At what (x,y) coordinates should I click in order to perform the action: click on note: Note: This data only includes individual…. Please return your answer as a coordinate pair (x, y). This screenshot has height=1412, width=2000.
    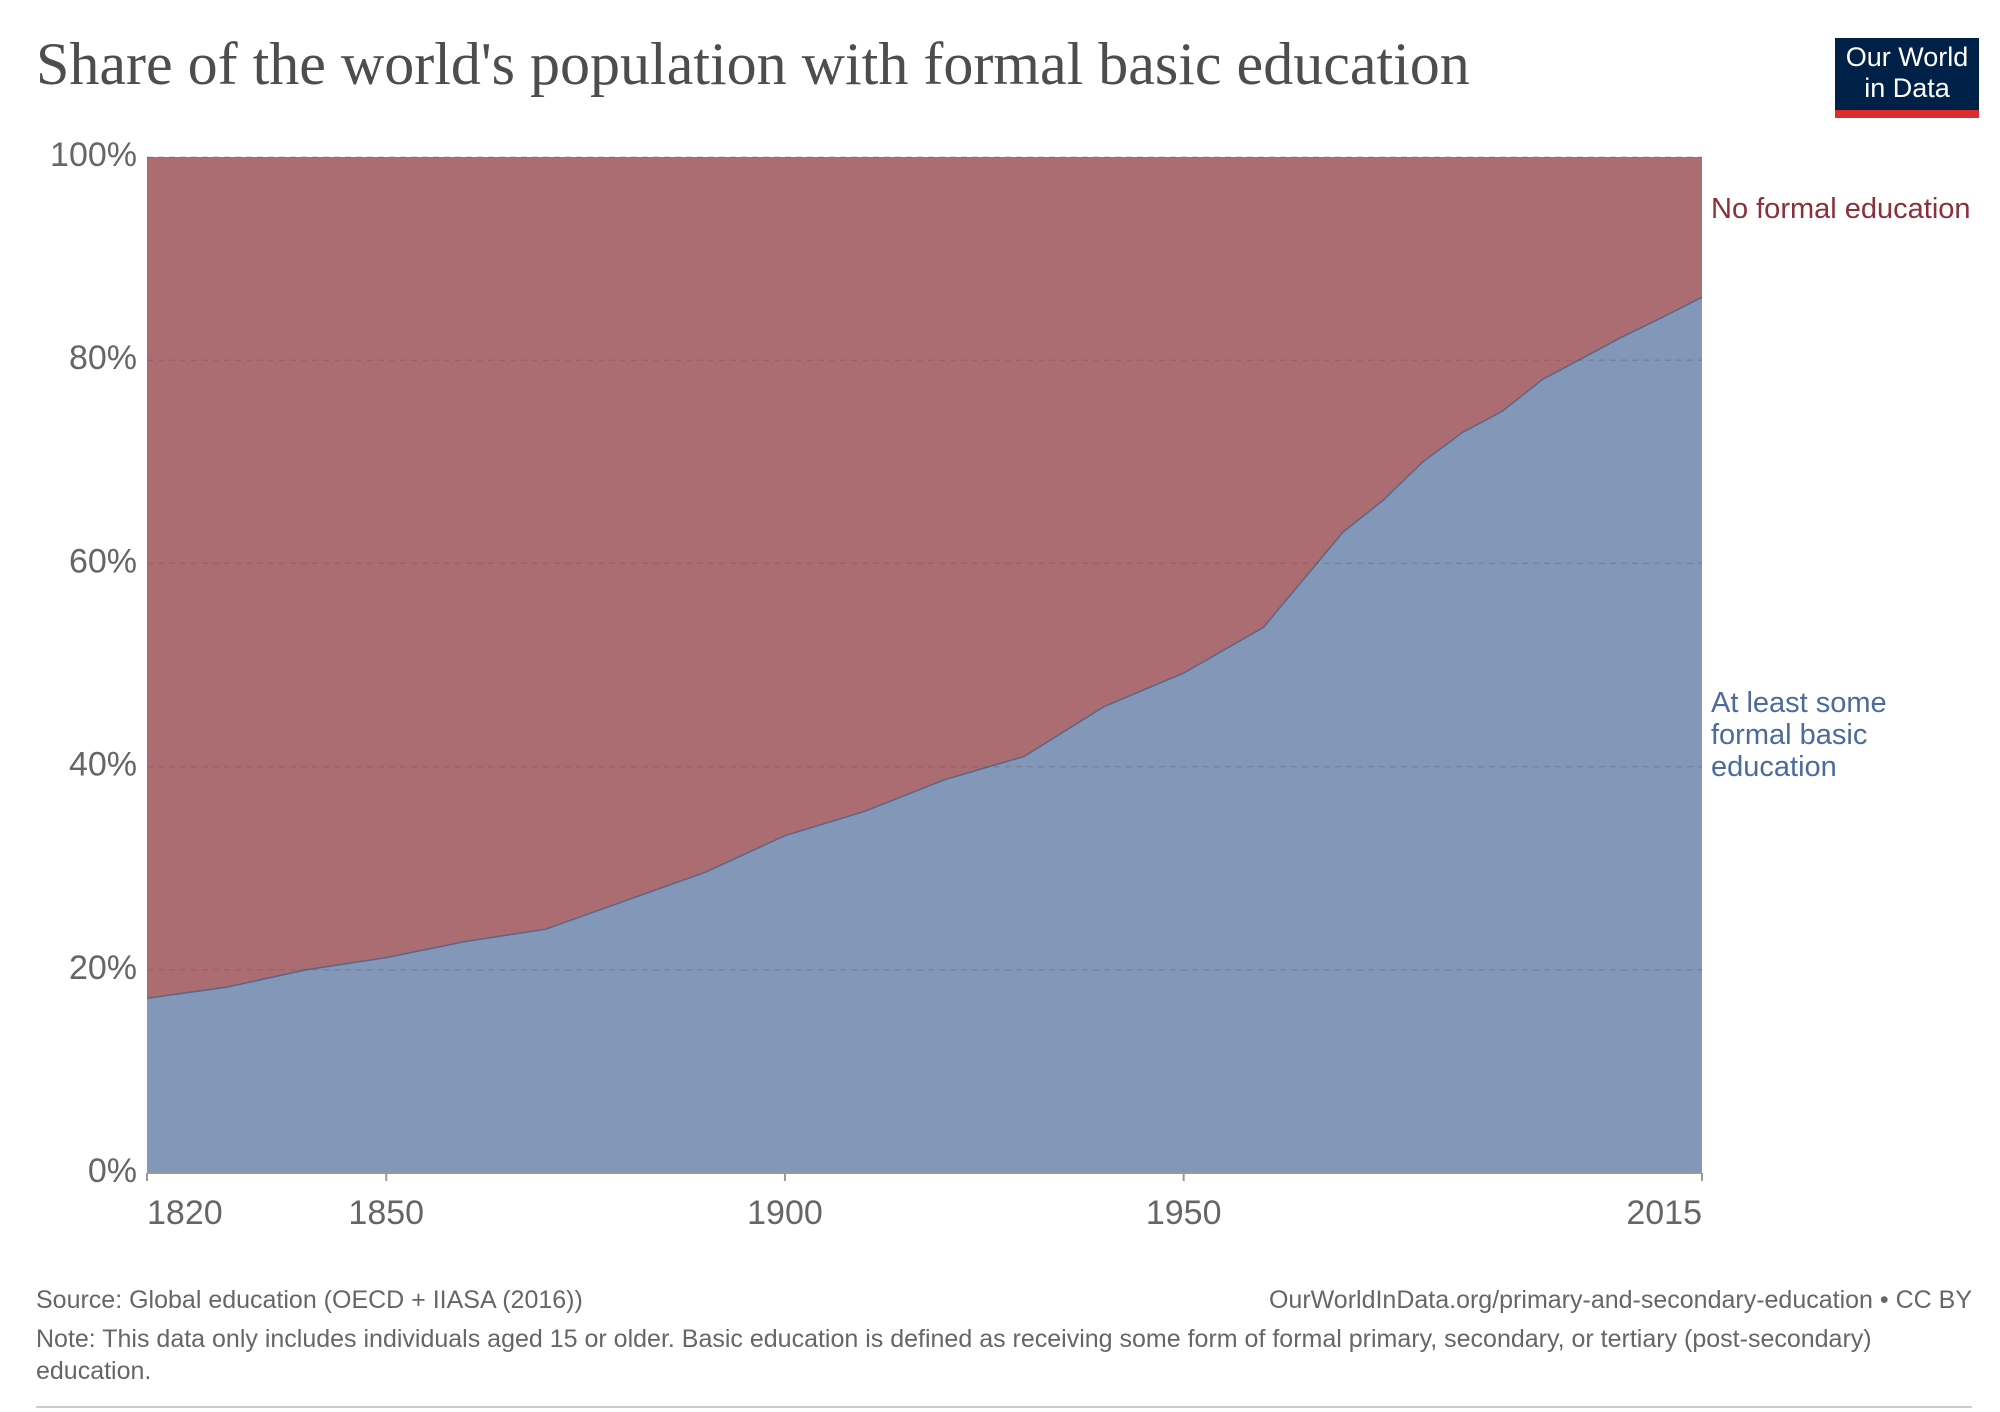
    Looking at the image, I should click on (954, 1355).